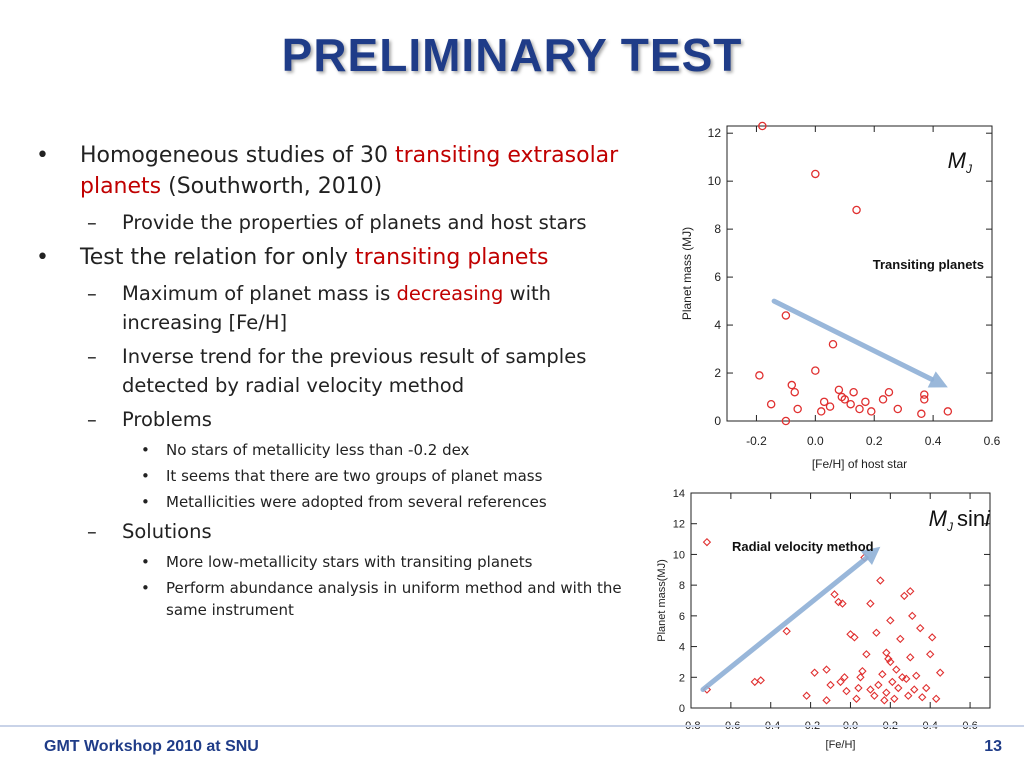 The image size is (1024, 768). What do you see at coordinates (803, 546) in the screenshot?
I see `chart-annotation: Radial velocity method` at bounding box center [803, 546].